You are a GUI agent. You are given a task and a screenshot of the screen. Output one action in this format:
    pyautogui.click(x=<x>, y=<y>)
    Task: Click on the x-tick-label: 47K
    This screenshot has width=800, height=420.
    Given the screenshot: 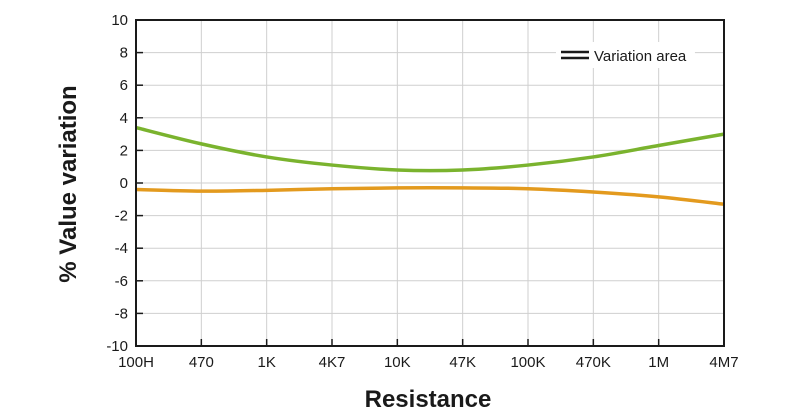 What is the action you would take?
    pyautogui.click(x=462, y=362)
    